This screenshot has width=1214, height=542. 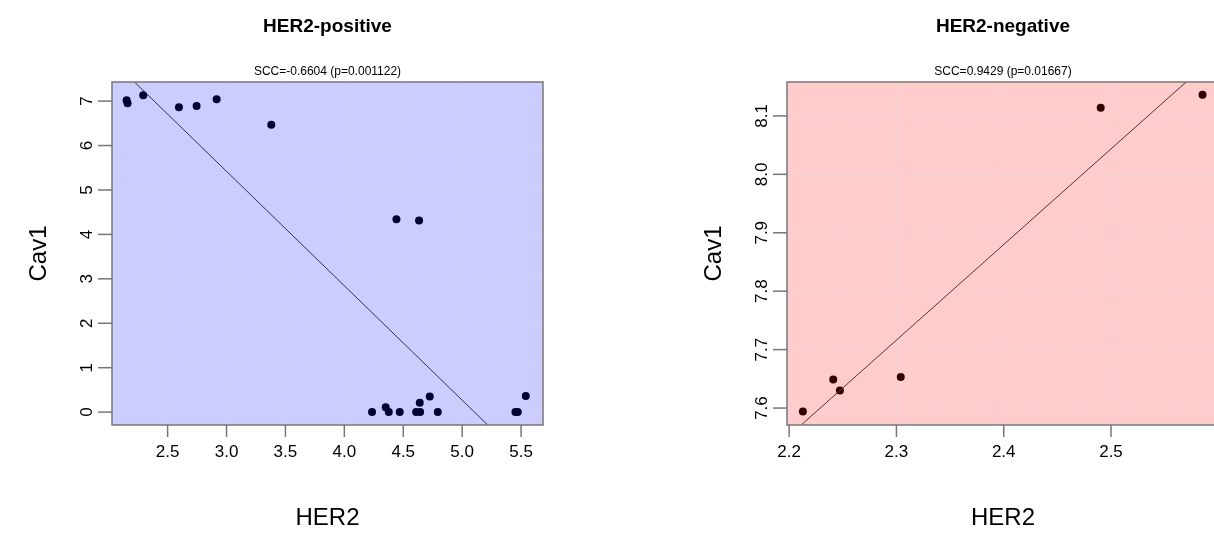 What do you see at coordinates (761, 349) in the screenshot?
I see `y-tick-label: 7.7` at bounding box center [761, 349].